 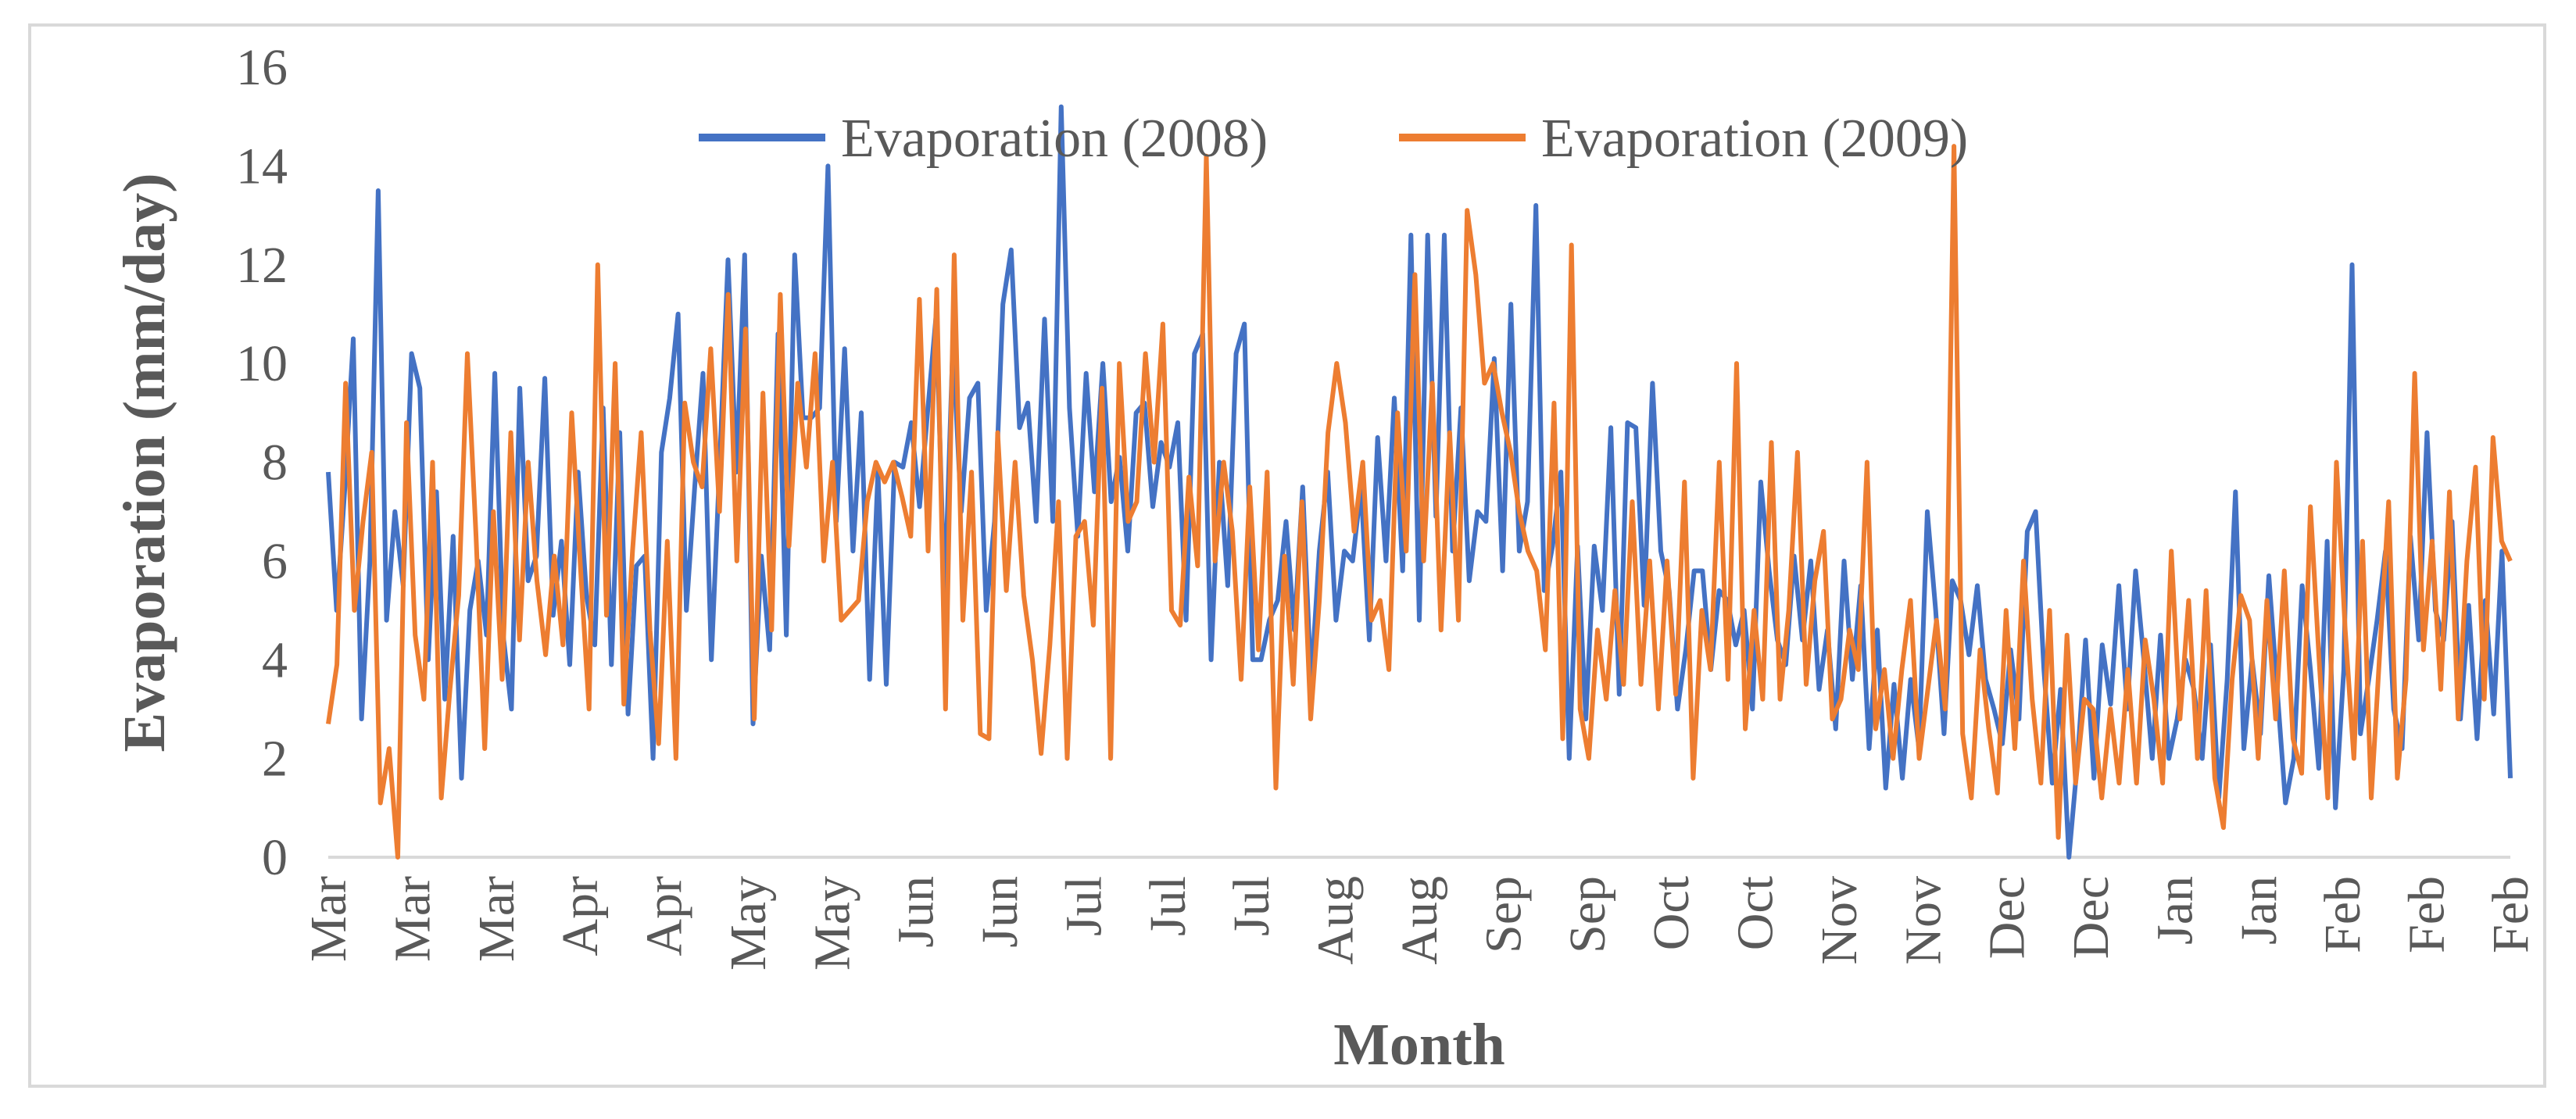 I want to click on y-tick-label: 14, so click(x=262, y=166).